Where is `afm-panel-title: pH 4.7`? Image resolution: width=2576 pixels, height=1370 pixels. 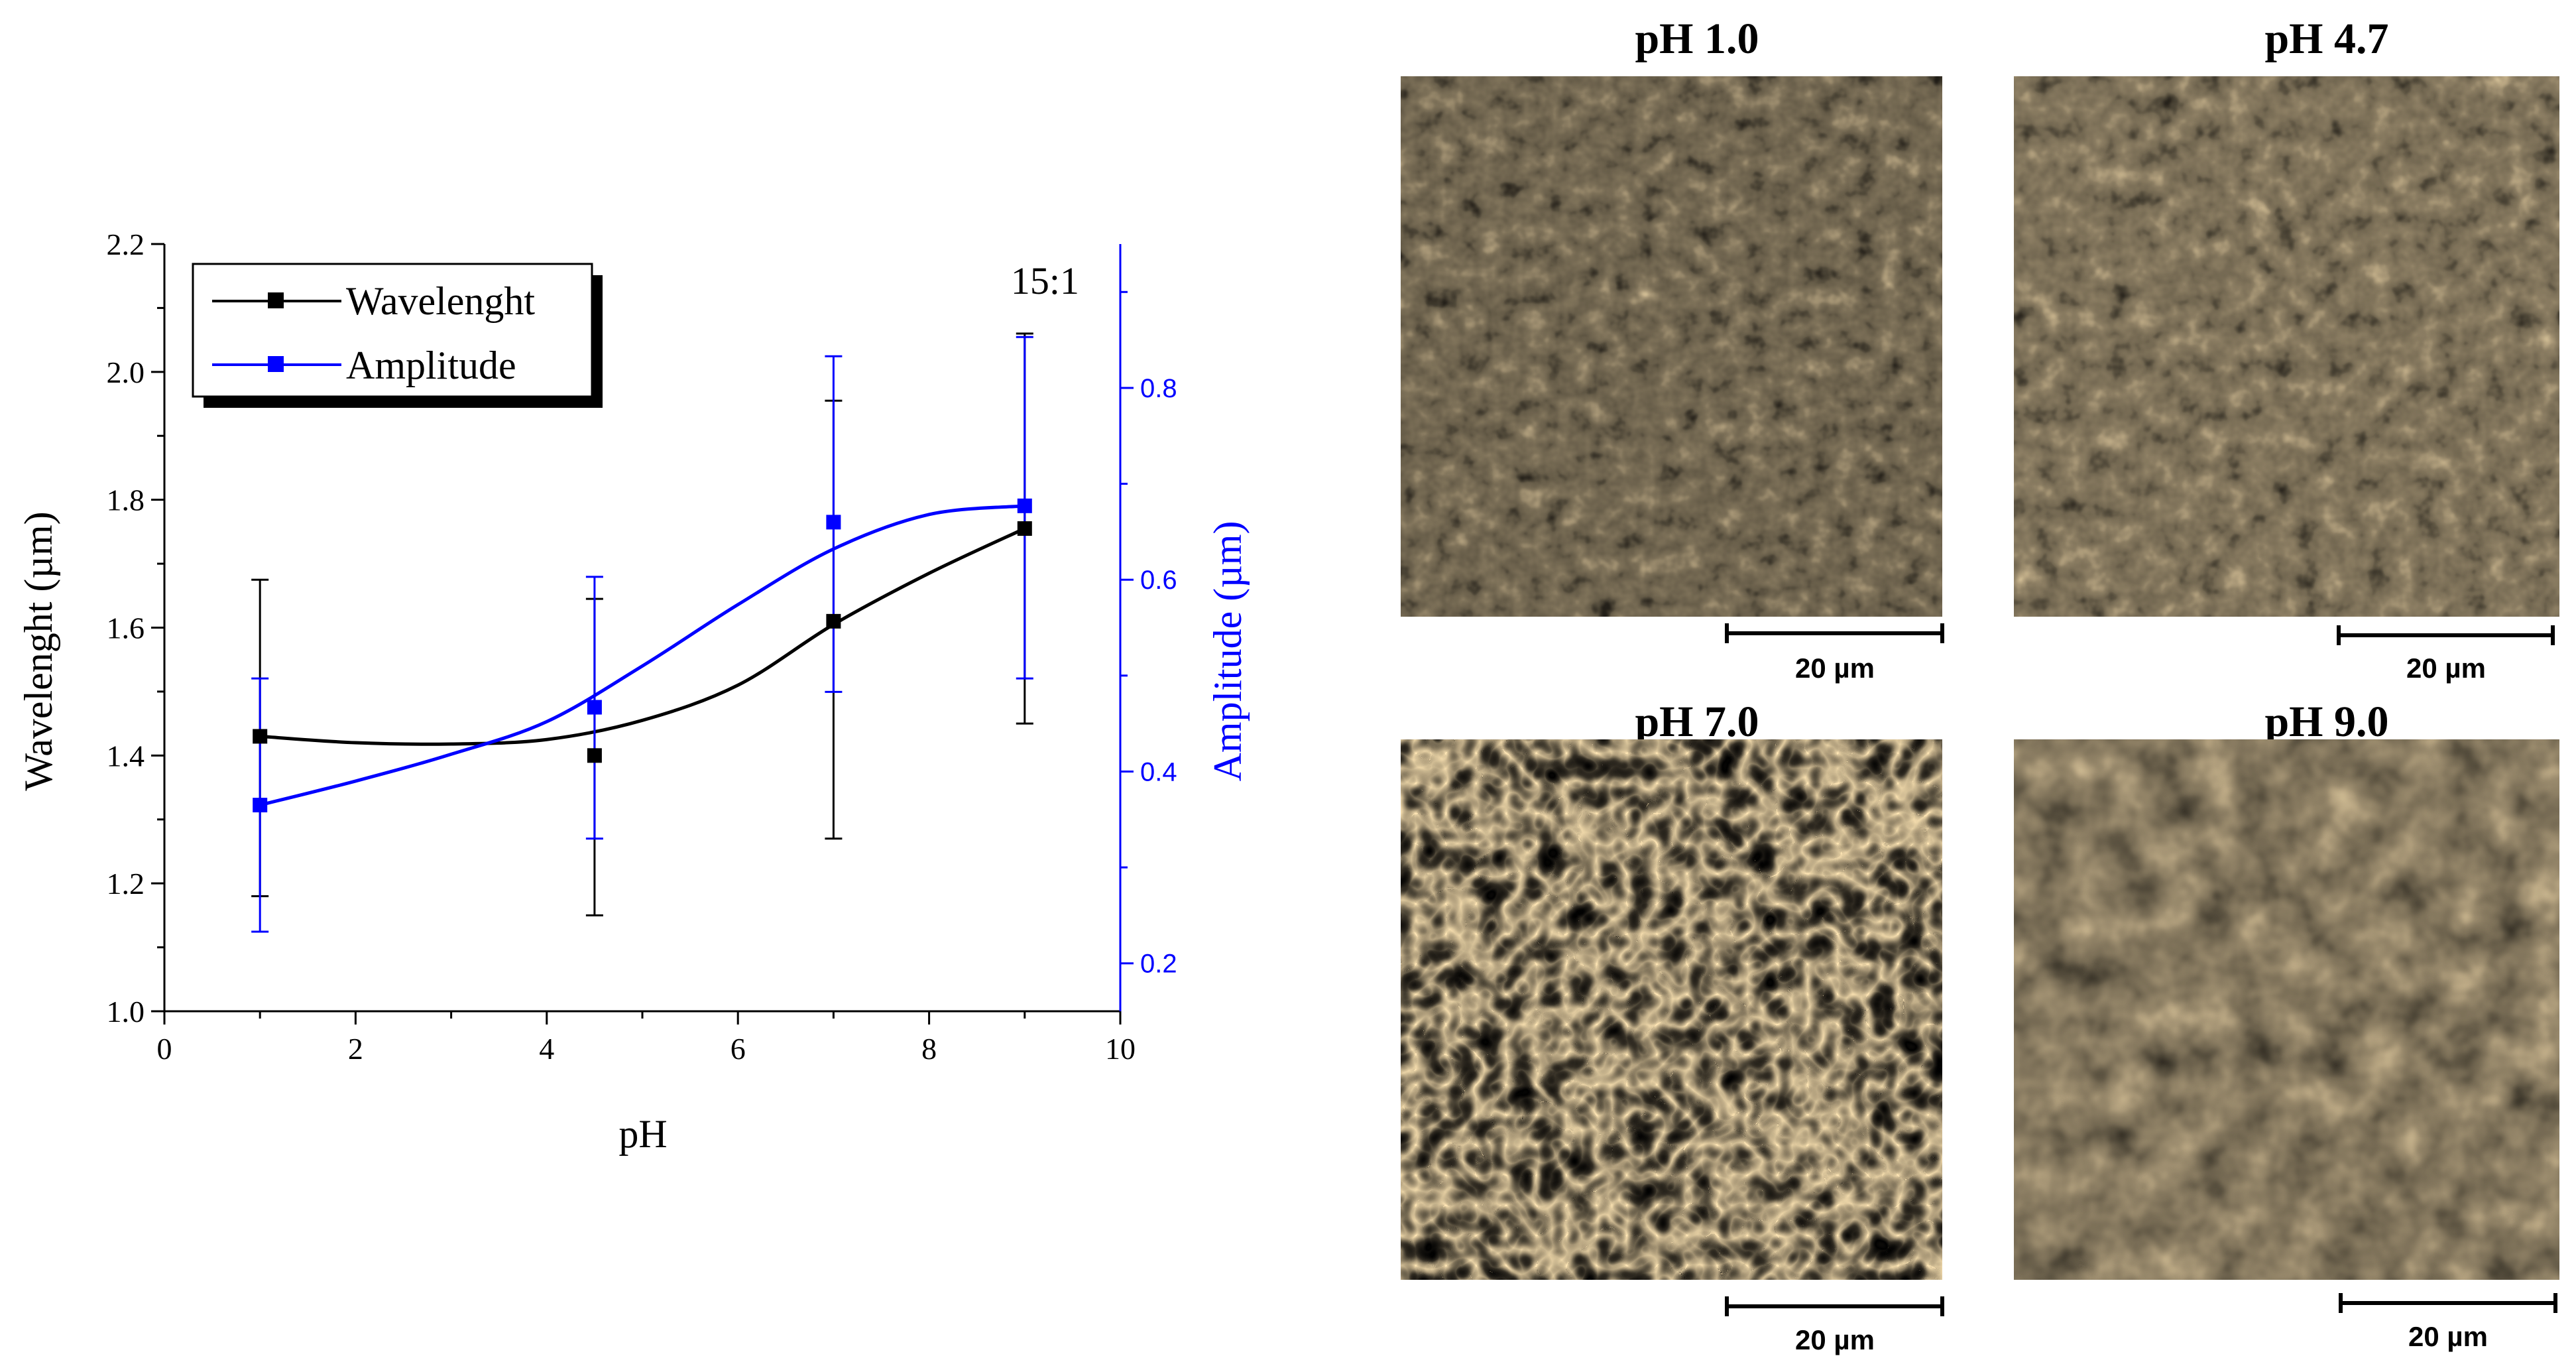
afm-panel-title: pH 4.7 is located at coordinates (2326, 39).